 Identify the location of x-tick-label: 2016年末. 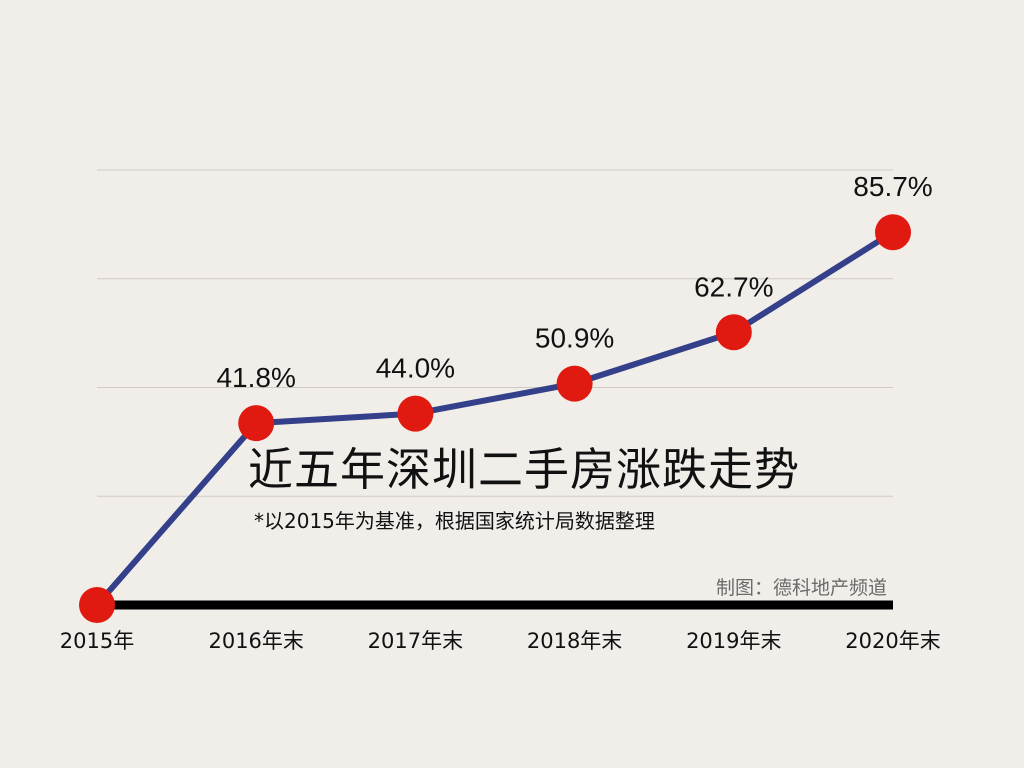
(255, 641).